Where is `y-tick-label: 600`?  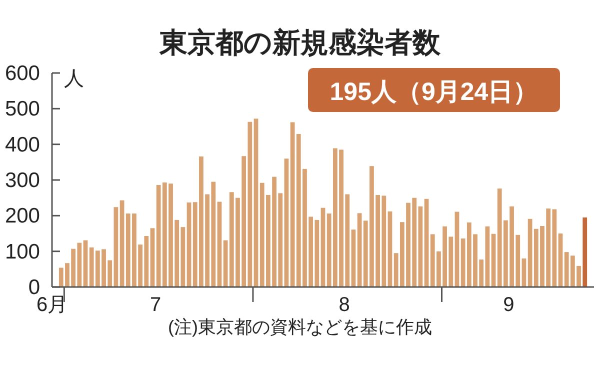 y-tick-label: 600 is located at coordinates (22, 73).